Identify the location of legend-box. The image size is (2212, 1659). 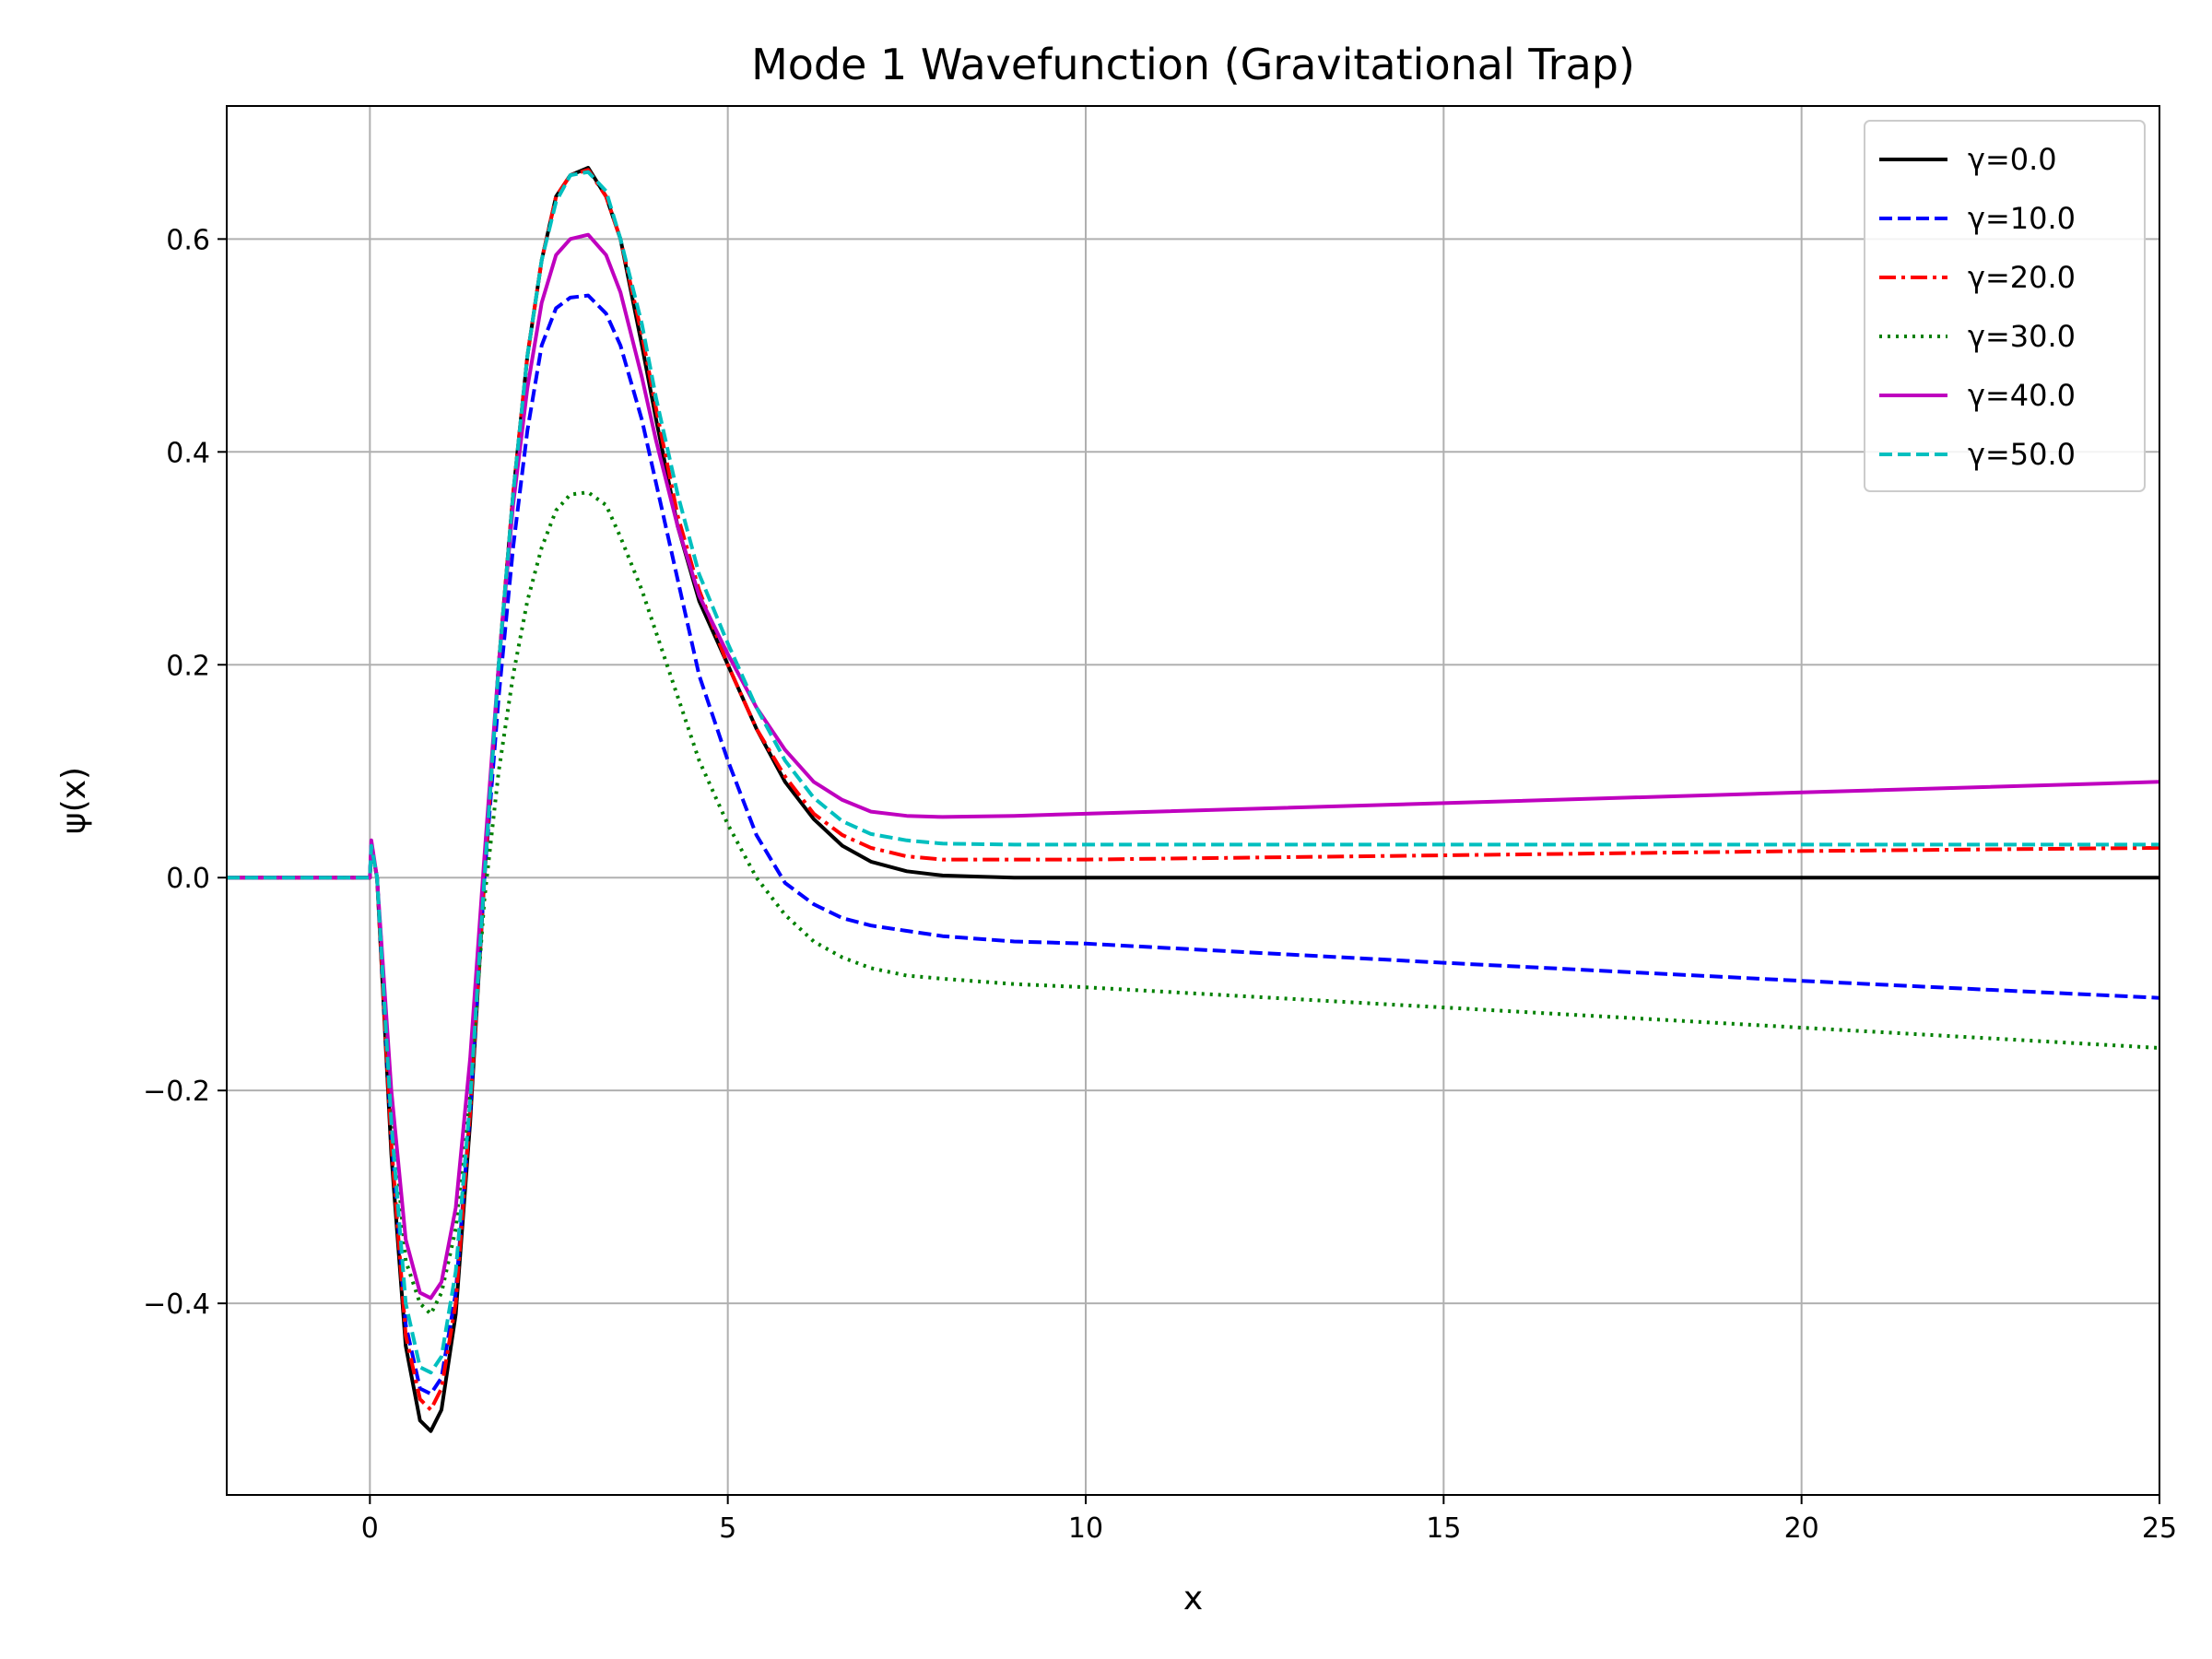
(2005, 306).